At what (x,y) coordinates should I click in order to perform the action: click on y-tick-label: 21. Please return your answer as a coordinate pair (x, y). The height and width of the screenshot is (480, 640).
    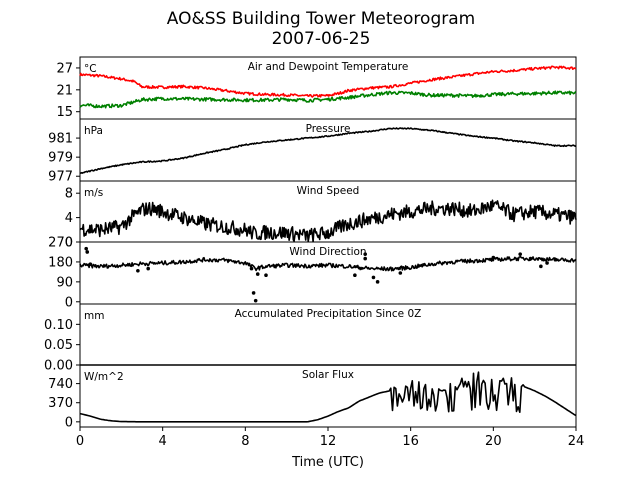
    Looking at the image, I should click on (64, 90).